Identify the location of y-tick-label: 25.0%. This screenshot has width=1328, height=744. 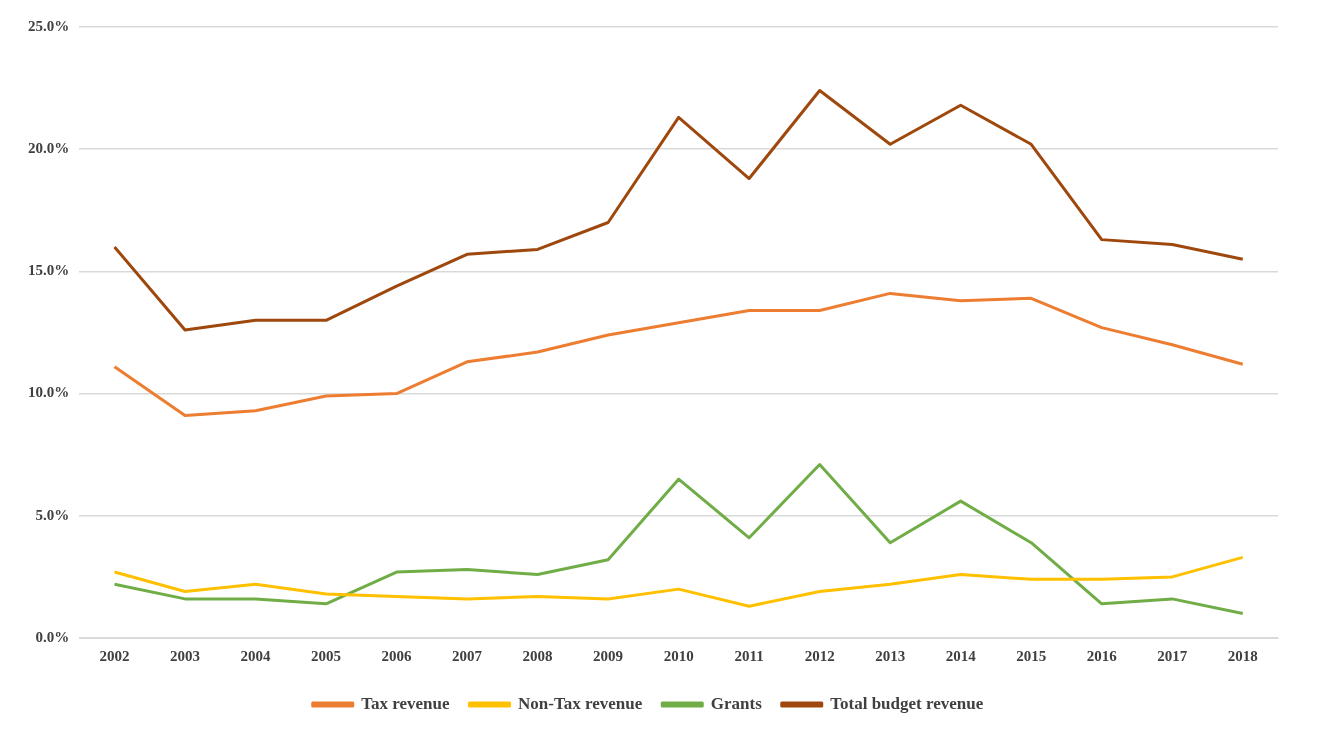
(49, 25).